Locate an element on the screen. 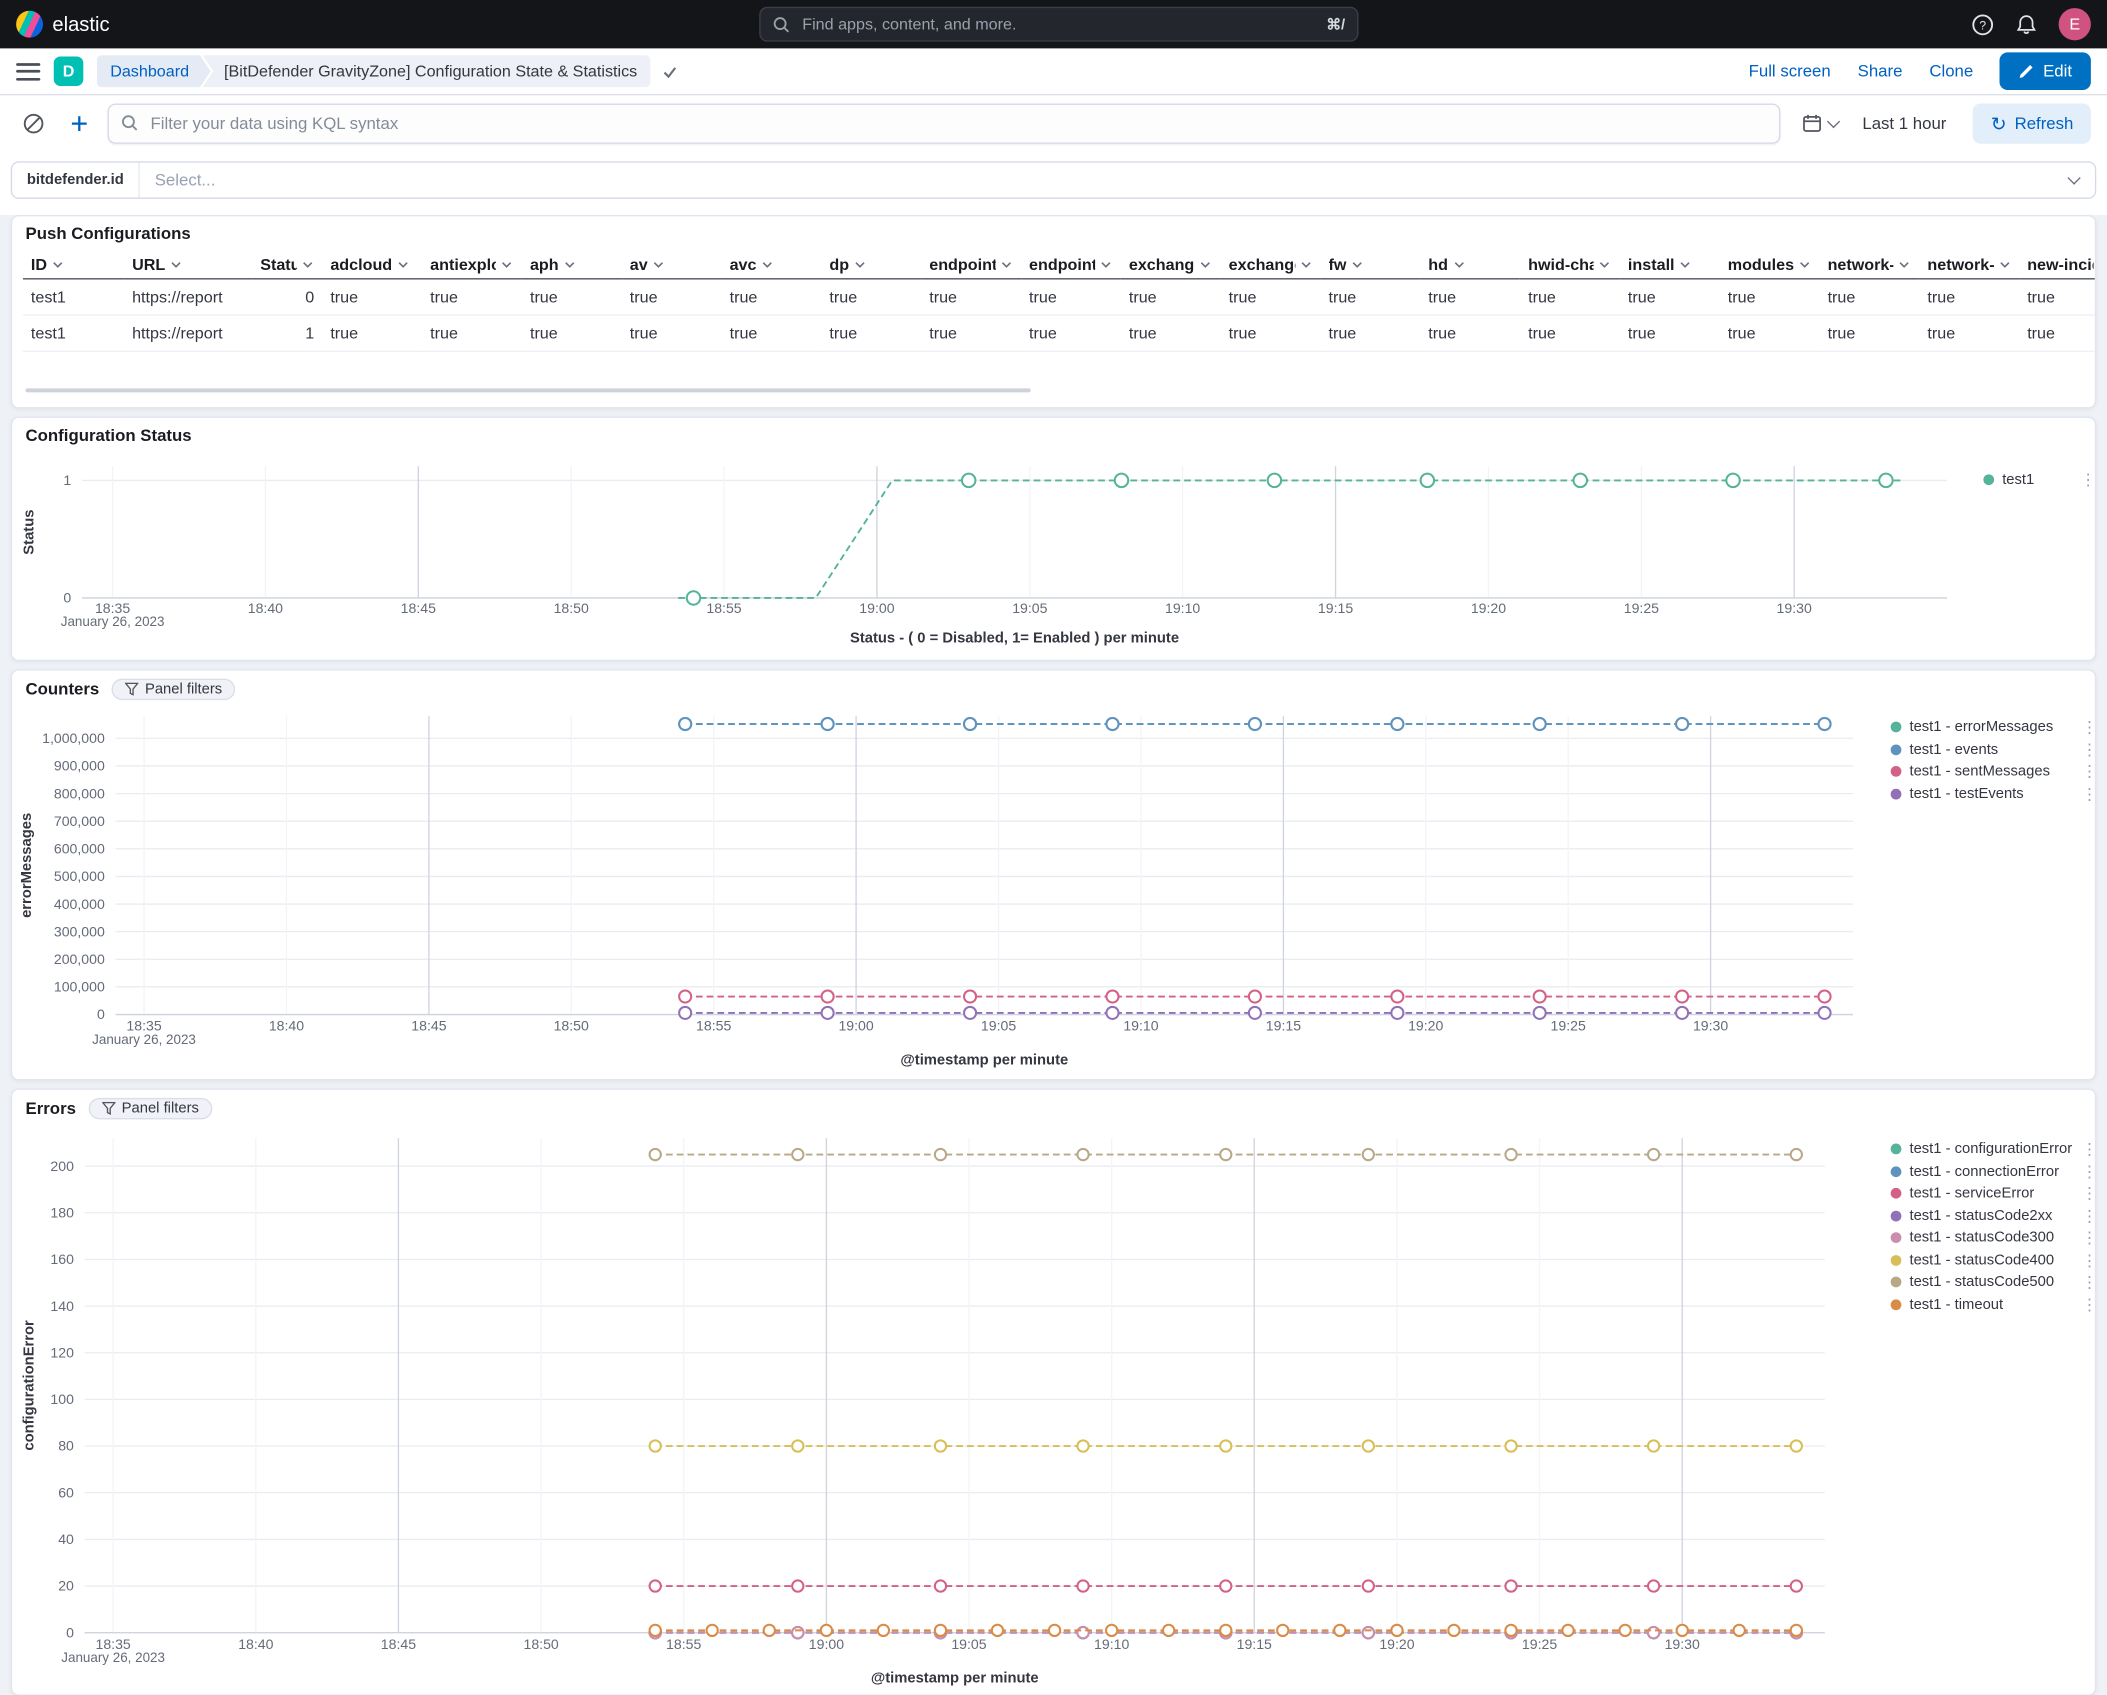 This screenshot has height=1695, width=2107. column-header: hd is located at coordinates (1470, 265).